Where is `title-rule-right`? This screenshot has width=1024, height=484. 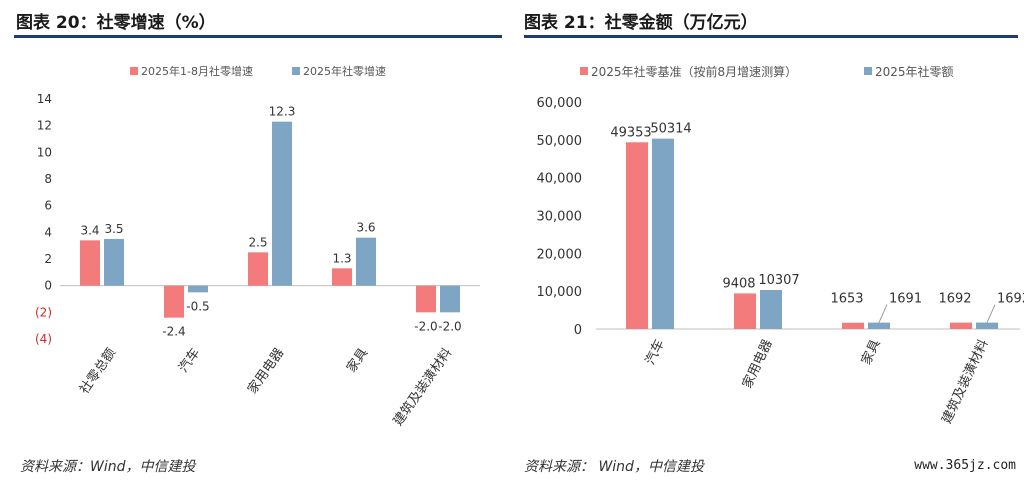 title-rule-right is located at coordinates (771, 36).